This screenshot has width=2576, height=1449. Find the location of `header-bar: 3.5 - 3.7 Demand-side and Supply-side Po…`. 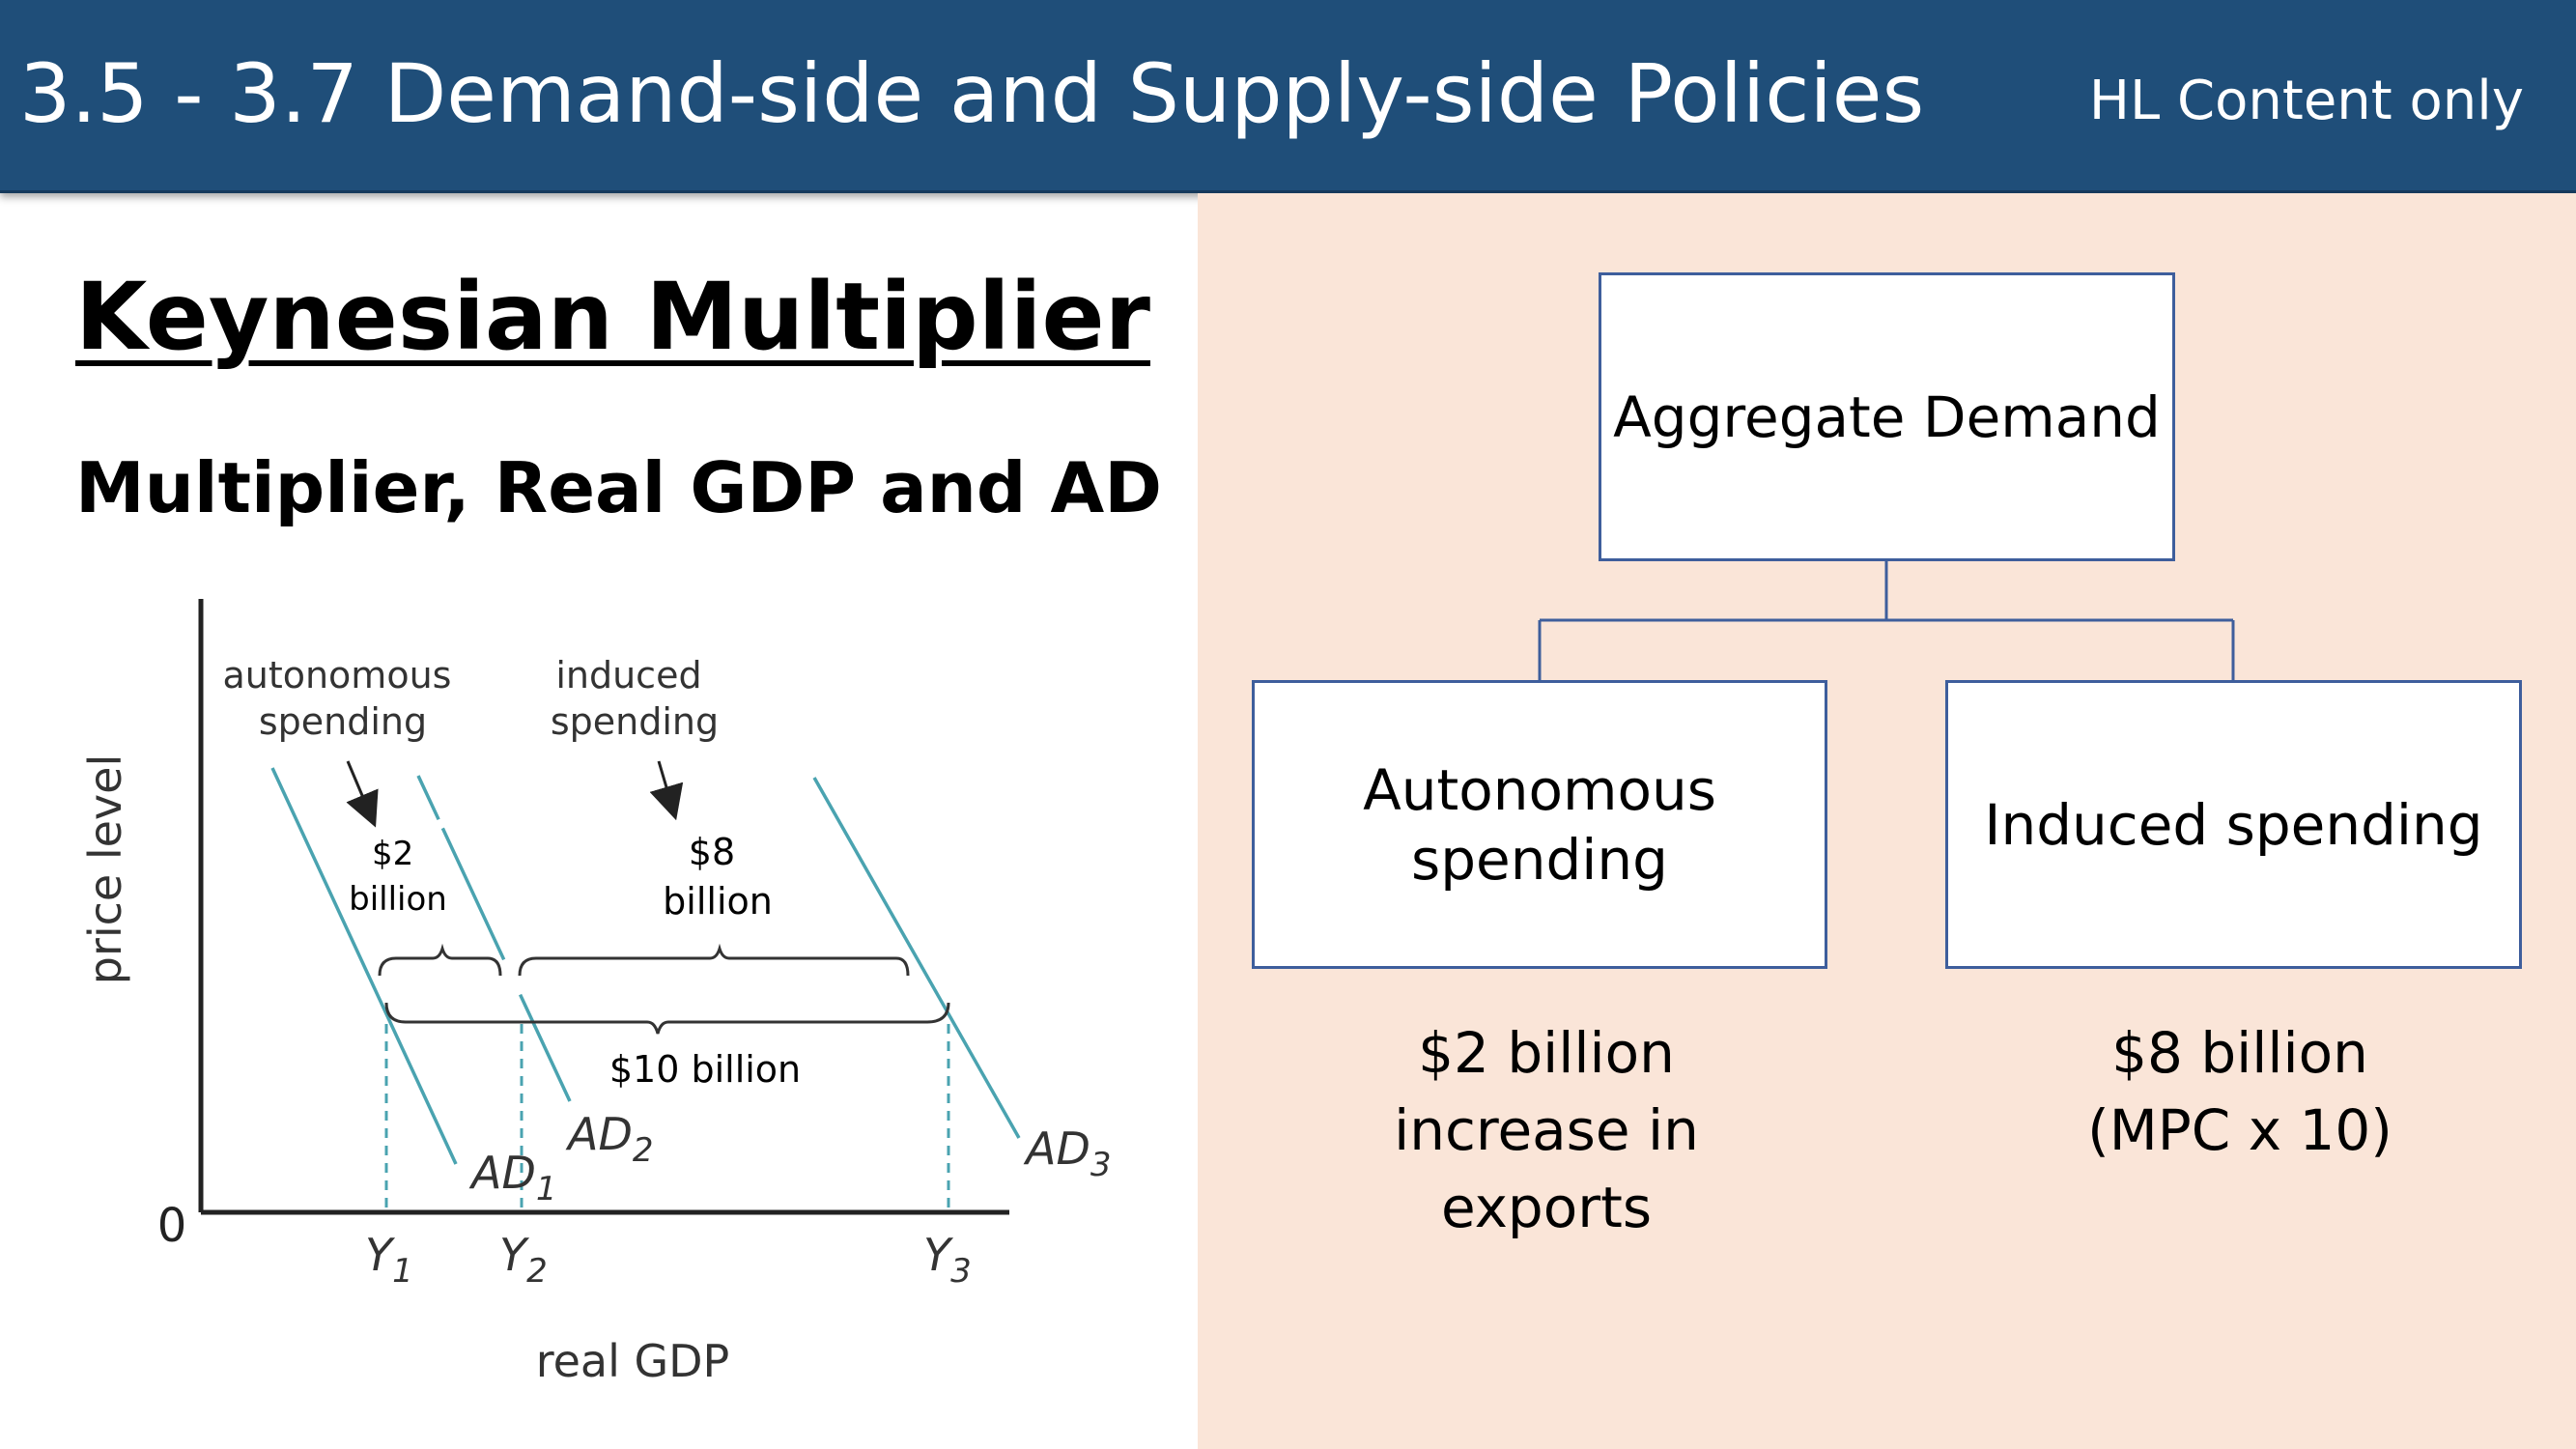

header-bar: 3.5 - 3.7 Demand-side and Supply-side Po… is located at coordinates (1288, 96).